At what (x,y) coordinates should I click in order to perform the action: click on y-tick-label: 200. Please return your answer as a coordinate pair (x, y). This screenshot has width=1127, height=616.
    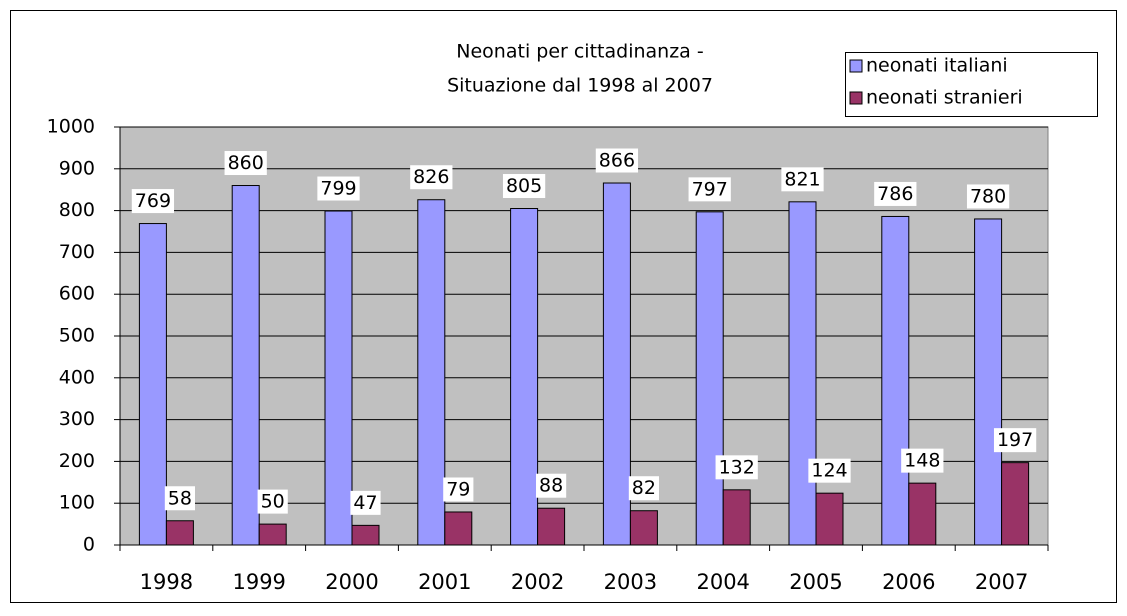
    Looking at the image, I should click on (77, 461).